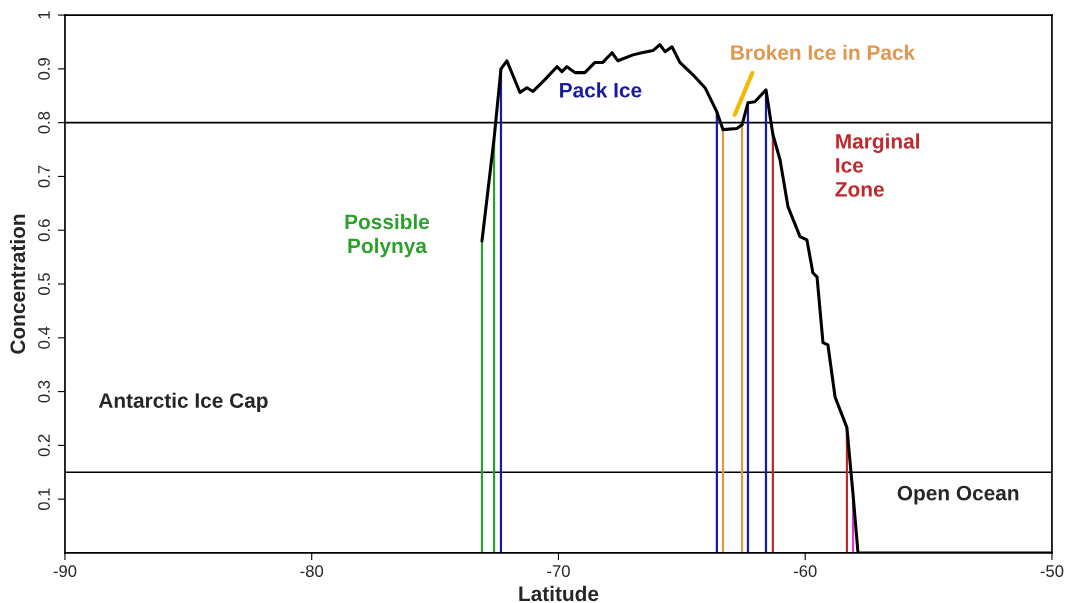 This screenshot has width=1072, height=603. What do you see at coordinates (44, 499) in the screenshot?
I see `y-tick-label: 0.1` at bounding box center [44, 499].